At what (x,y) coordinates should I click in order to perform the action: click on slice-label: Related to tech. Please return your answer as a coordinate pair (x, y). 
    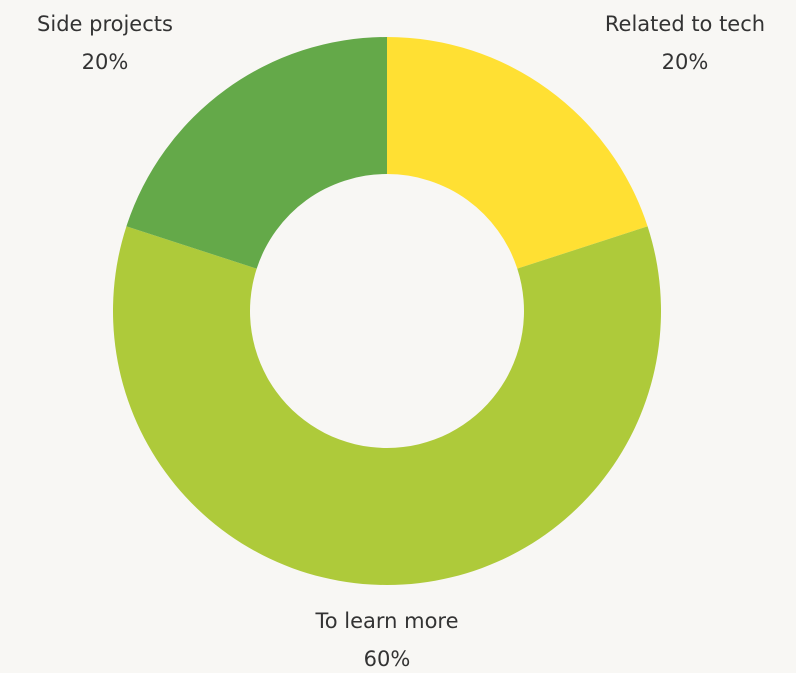
    Looking at the image, I should click on (685, 24).